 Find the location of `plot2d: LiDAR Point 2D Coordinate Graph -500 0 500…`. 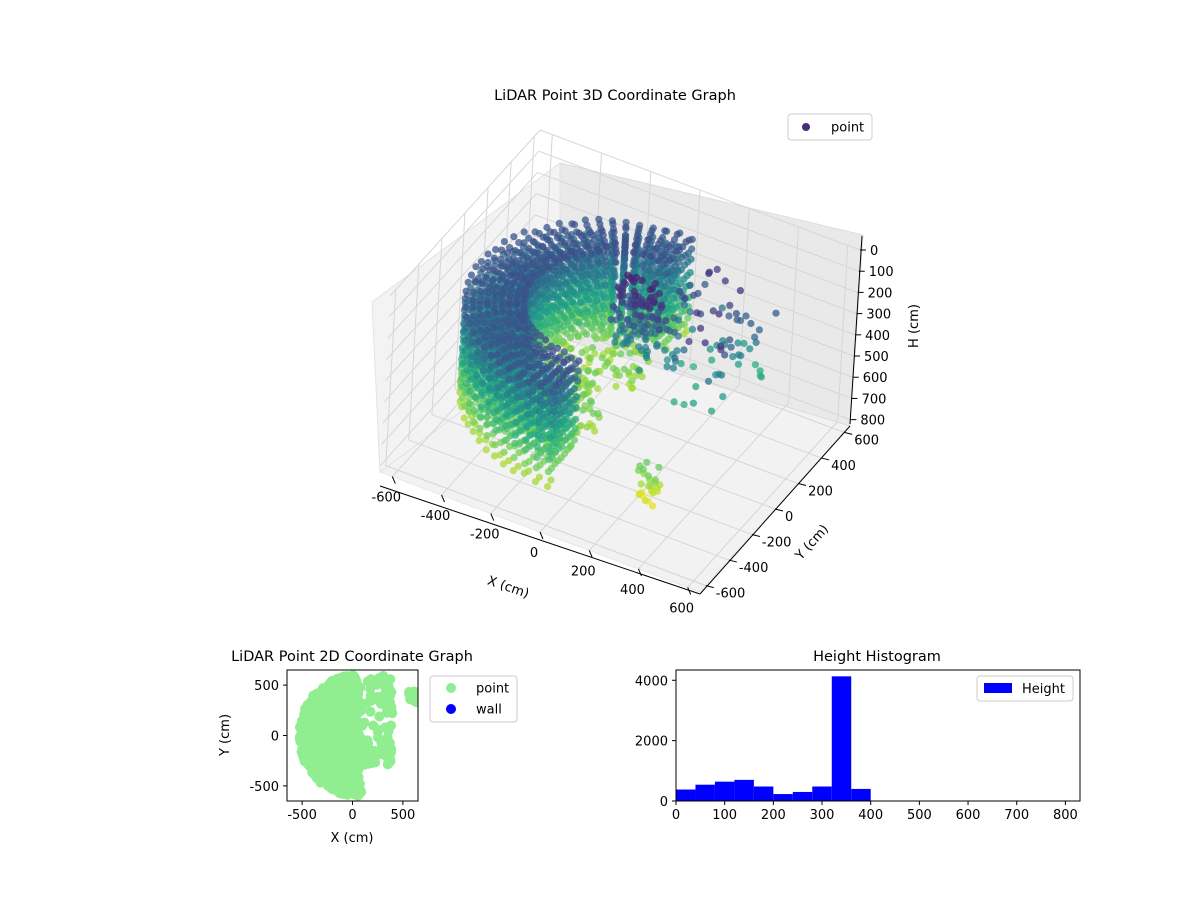

plot2d: LiDAR Point 2D Coordinate Graph -500 0 500… is located at coordinates (368, 747).